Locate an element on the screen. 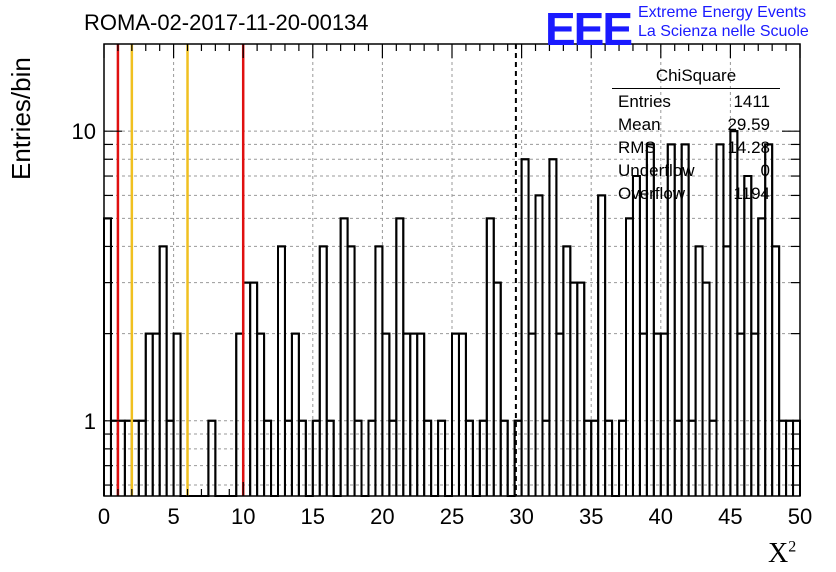  stats-value: 14.28 is located at coordinates (748, 147).